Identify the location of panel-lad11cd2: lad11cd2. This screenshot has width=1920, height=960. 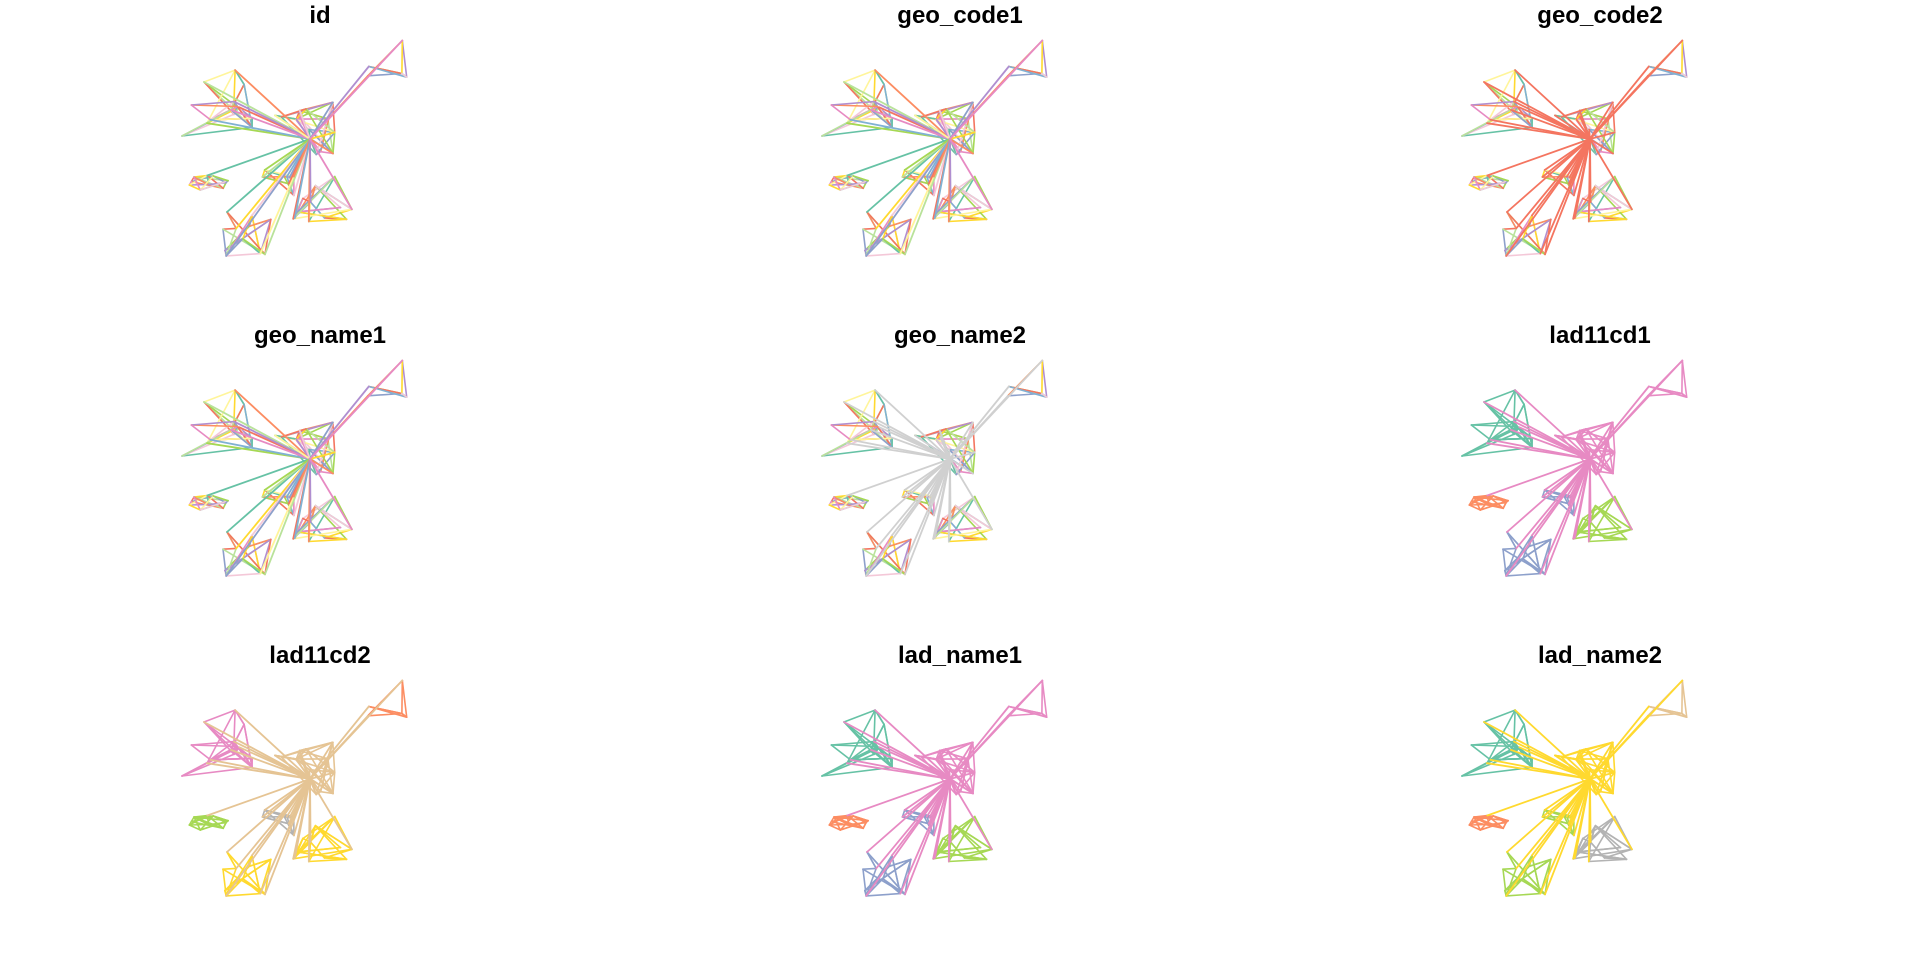
(320, 800).